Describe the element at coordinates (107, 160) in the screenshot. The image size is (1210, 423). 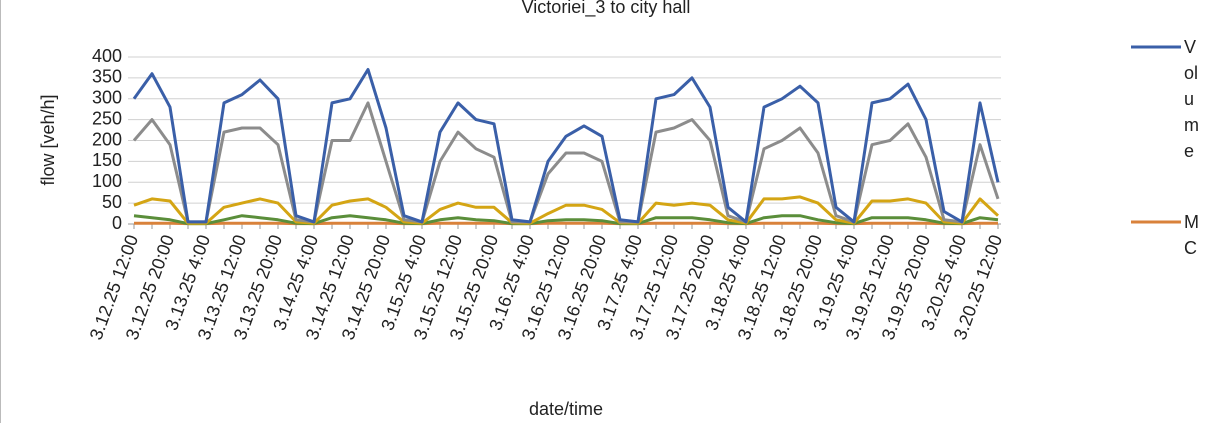
I see `y-tick-label: 150` at that location.